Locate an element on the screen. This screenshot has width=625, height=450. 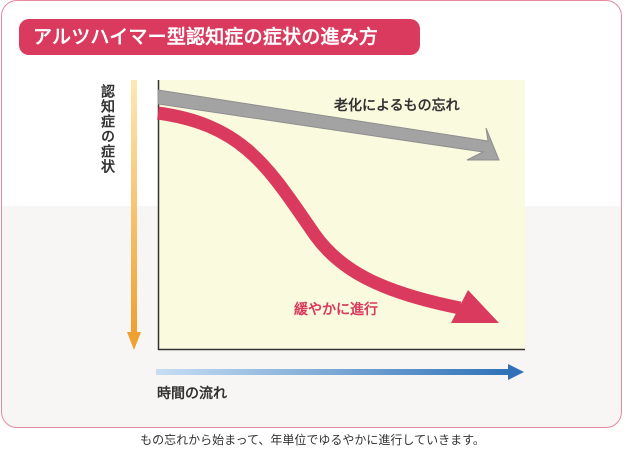
alzheimer-curve-label: 緩やかに進行 is located at coordinates (336, 309).